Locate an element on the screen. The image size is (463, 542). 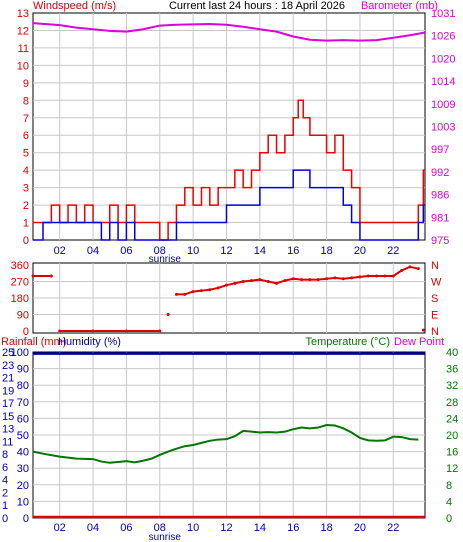
sunrise-label: sunrise is located at coordinates (165, 259).